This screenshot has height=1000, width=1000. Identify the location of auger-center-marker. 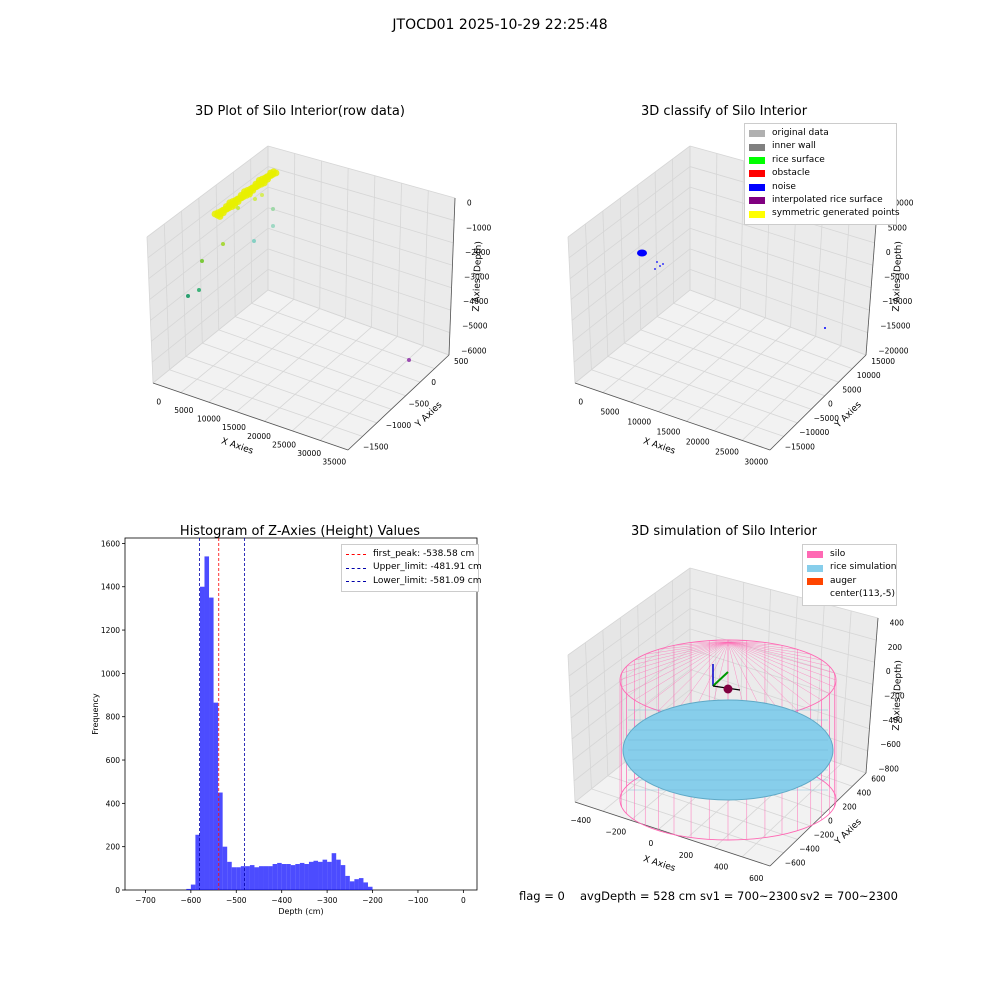
(728, 689).